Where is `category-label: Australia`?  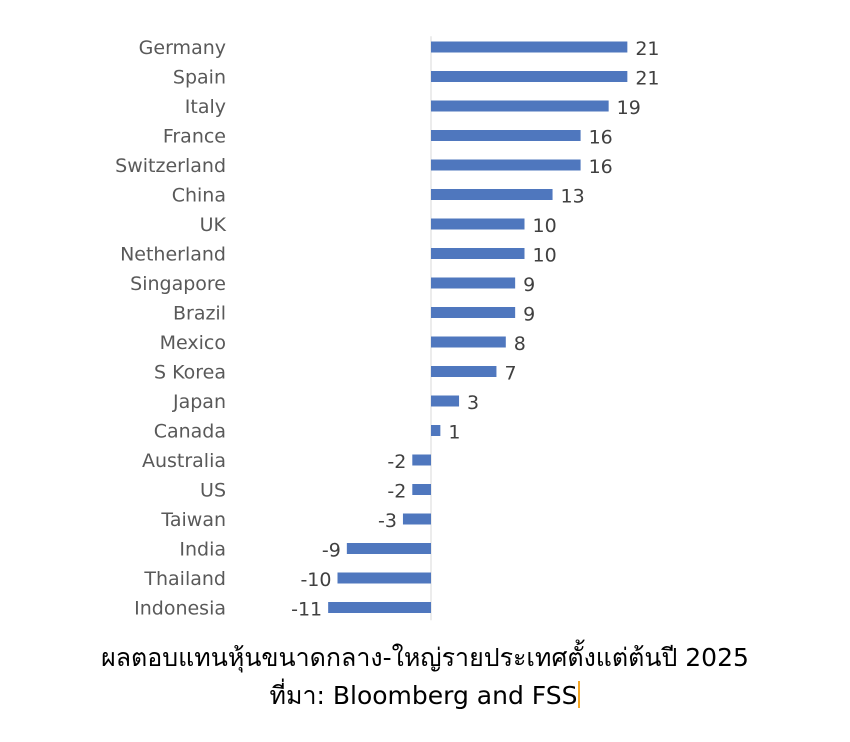 category-label: Australia is located at coordinates (184, 461).